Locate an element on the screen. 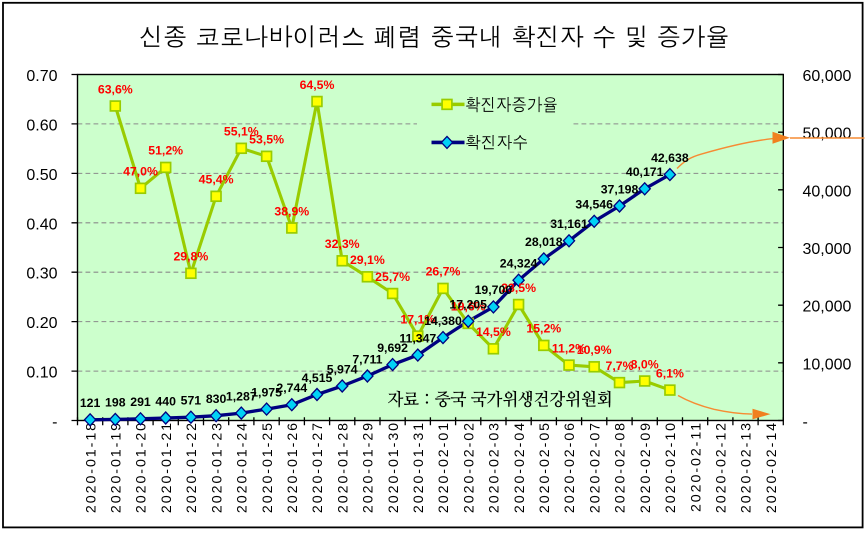 This screenshot has height=539, width=866. svg-text: 40,000 is located at coordinates (827, 191).